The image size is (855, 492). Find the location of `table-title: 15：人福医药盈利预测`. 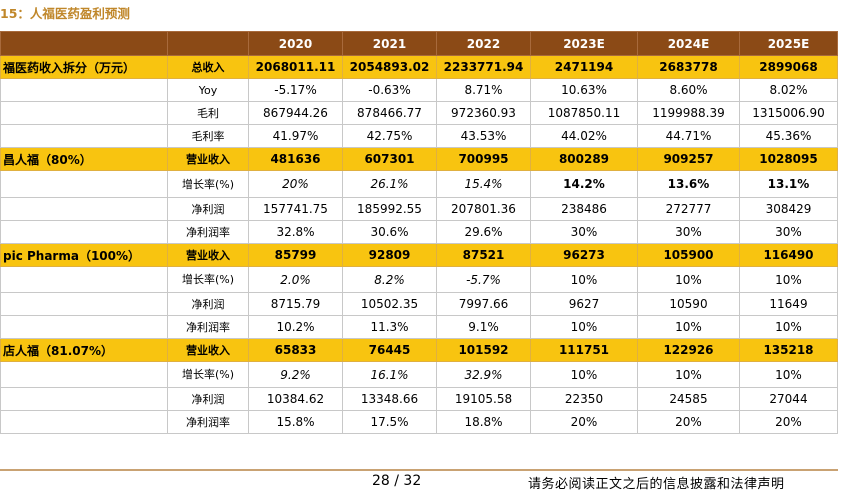

table-title: 15：人福医药盈利预测 is located at coordinates (65, 13).